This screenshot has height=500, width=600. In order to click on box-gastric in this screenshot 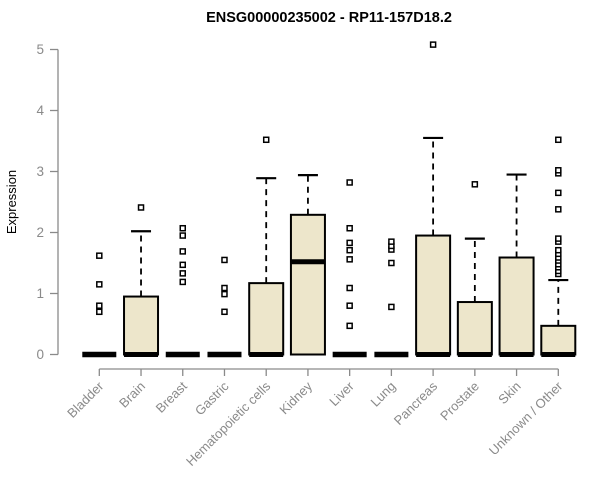, I will do `click(224, 307)`.